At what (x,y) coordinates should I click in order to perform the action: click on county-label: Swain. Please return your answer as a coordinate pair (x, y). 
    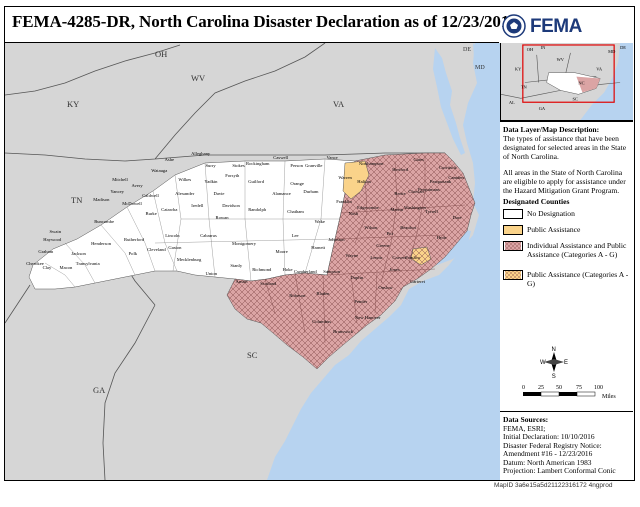
    Looking at the image, I should click on (56, 231).